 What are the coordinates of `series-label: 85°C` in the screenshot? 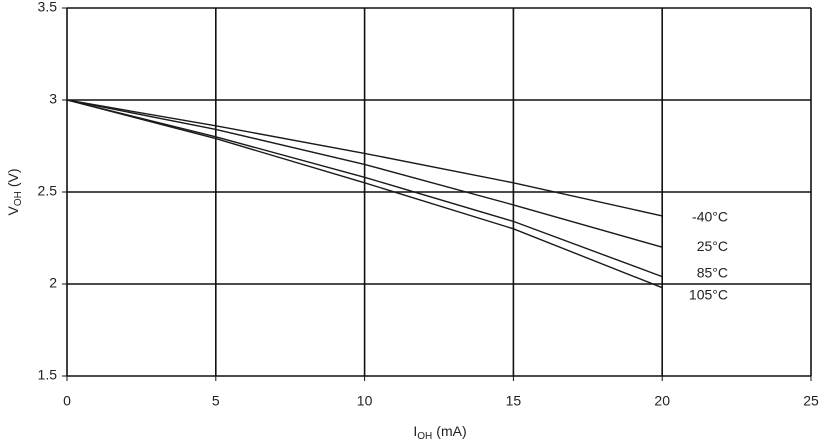 It's located at (712, 272).